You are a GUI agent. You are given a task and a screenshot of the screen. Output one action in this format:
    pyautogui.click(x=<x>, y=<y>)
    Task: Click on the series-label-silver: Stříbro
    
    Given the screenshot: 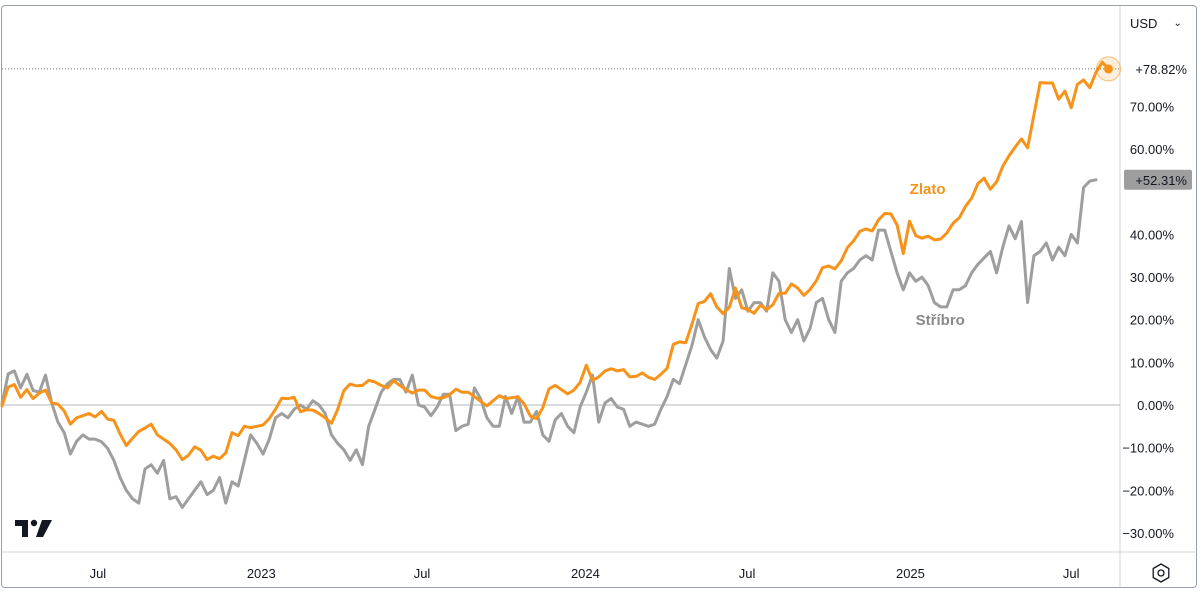 What is the action you would take?
    pyautogui.click(x=940, y=320)
    